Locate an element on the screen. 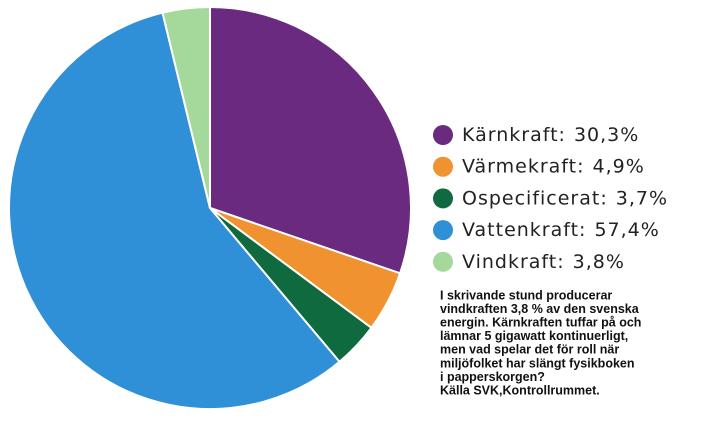 Image resolution: width=723 pixels, height=429 pixels. legend-label: Kärnkraft: 30,3% is located at coordinates (550, 135).